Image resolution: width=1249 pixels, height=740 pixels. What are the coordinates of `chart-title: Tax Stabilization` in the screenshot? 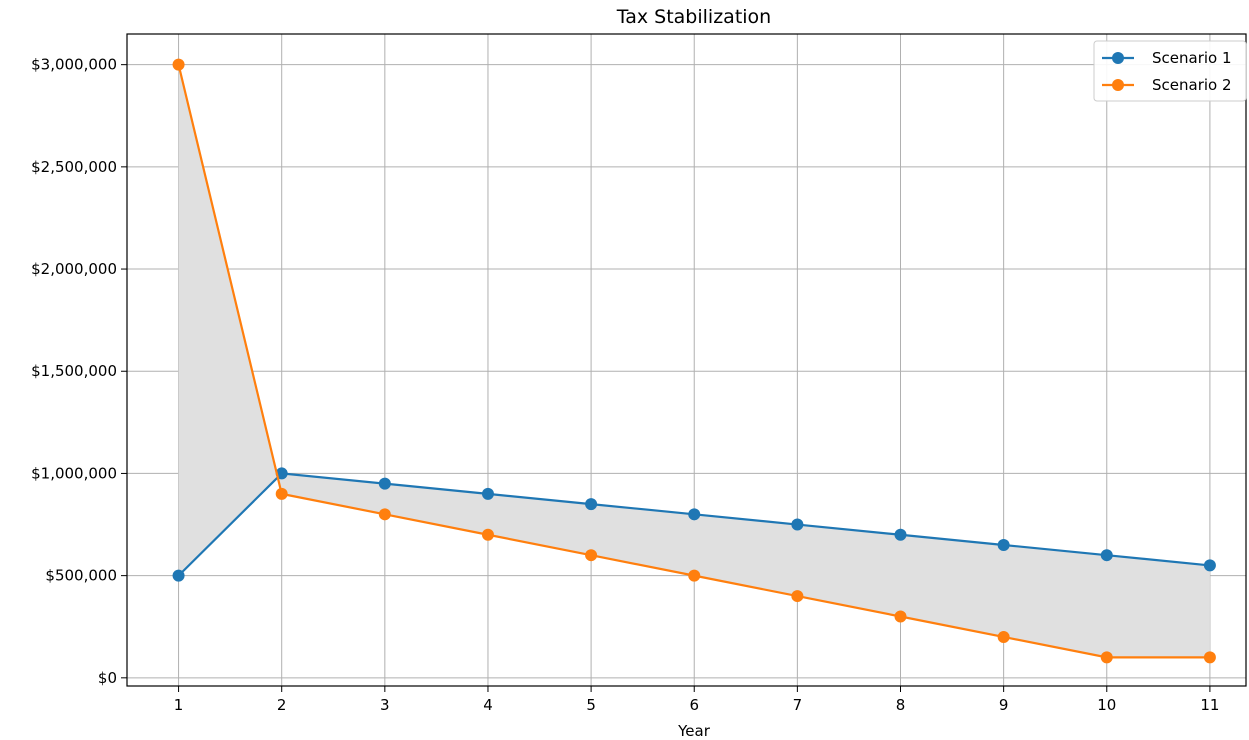 It's located at (693, 17).